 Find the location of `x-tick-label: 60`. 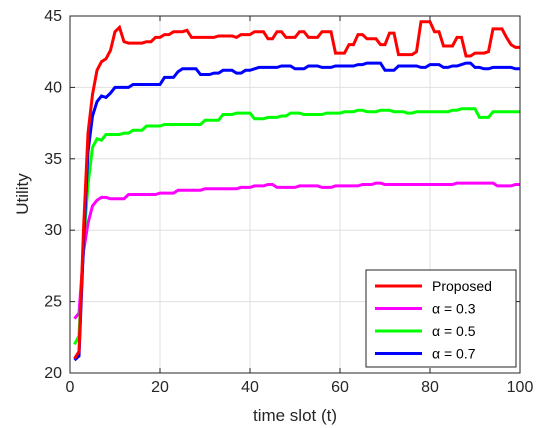

x-tick-label: 60 is located at coordinates (340, 387).